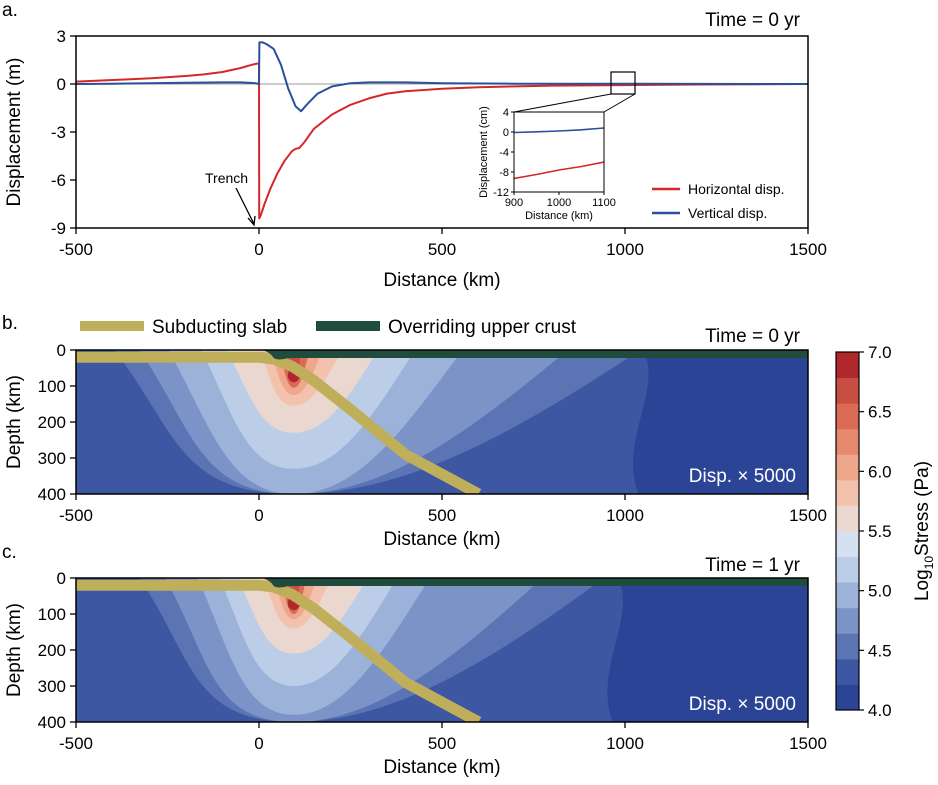  What do you see at coordinates (574, 103) in the screenshot?
I see `inset-connector-lines` at bounding box center [574, 103].